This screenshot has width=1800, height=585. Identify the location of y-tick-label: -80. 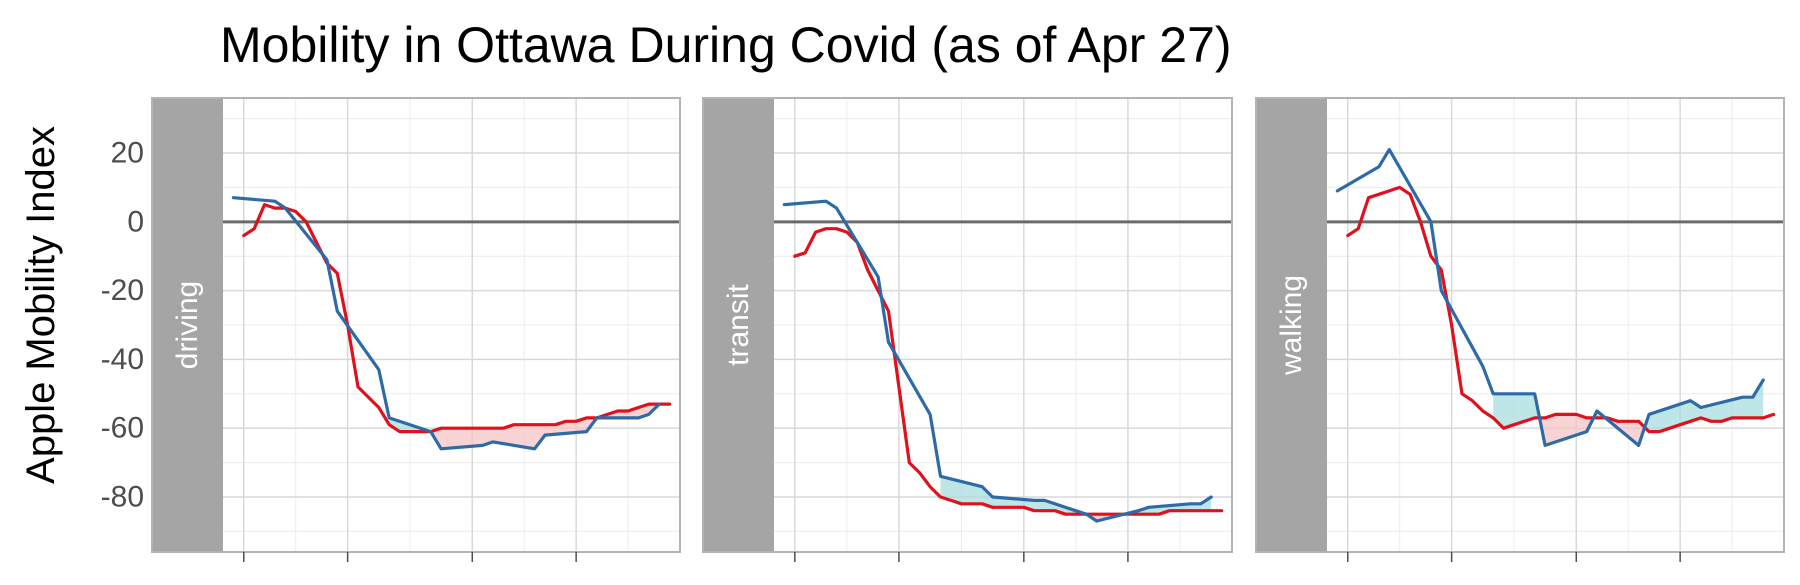
(122, 496).